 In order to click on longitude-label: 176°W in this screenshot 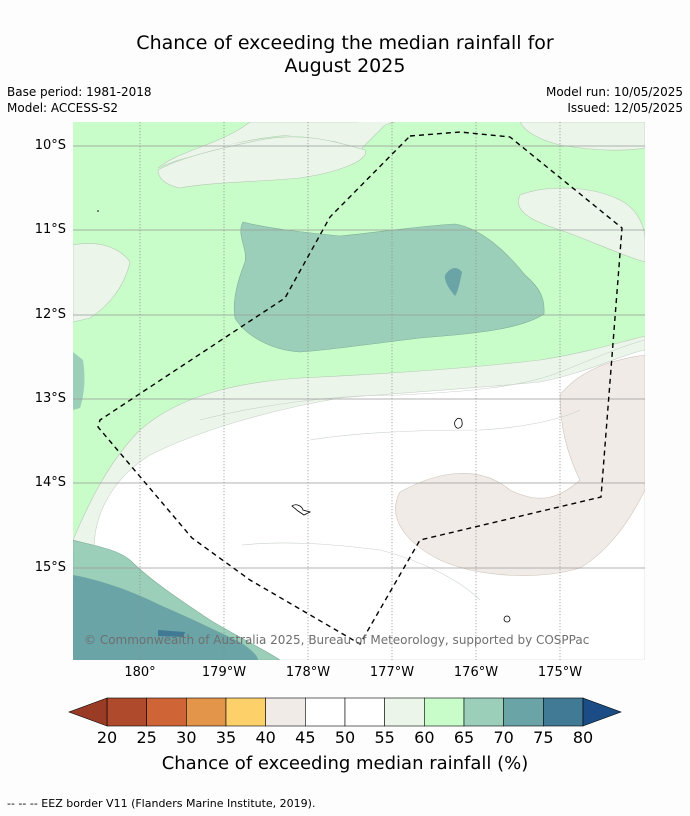, I will do `click(476, 672)`.